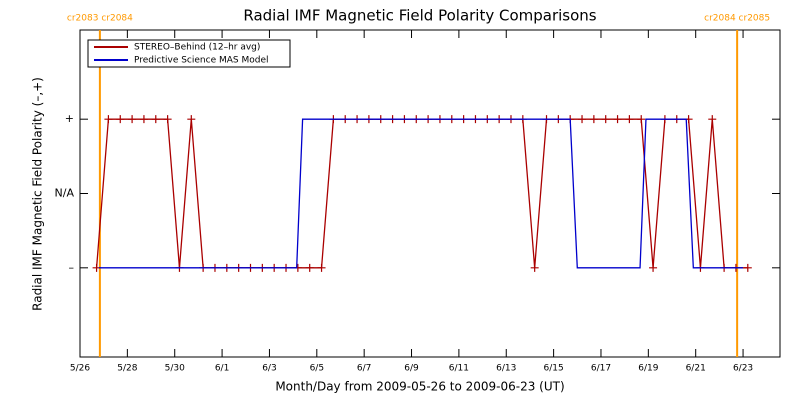 This screenshot has height=400, width=800. I want to click on x-tick-label: 6/11, so click(459, 369).